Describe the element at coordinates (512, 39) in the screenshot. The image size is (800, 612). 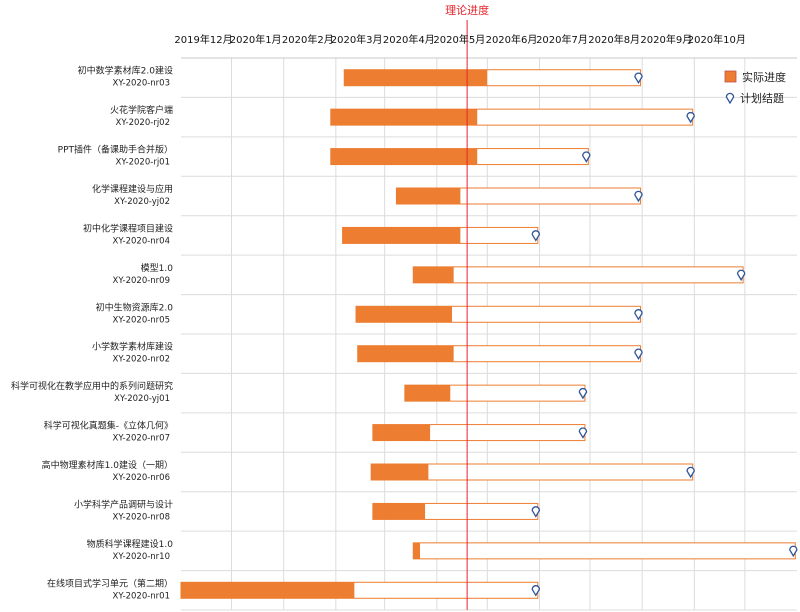
I see `x-tick-label: 2020年6月` at that location.